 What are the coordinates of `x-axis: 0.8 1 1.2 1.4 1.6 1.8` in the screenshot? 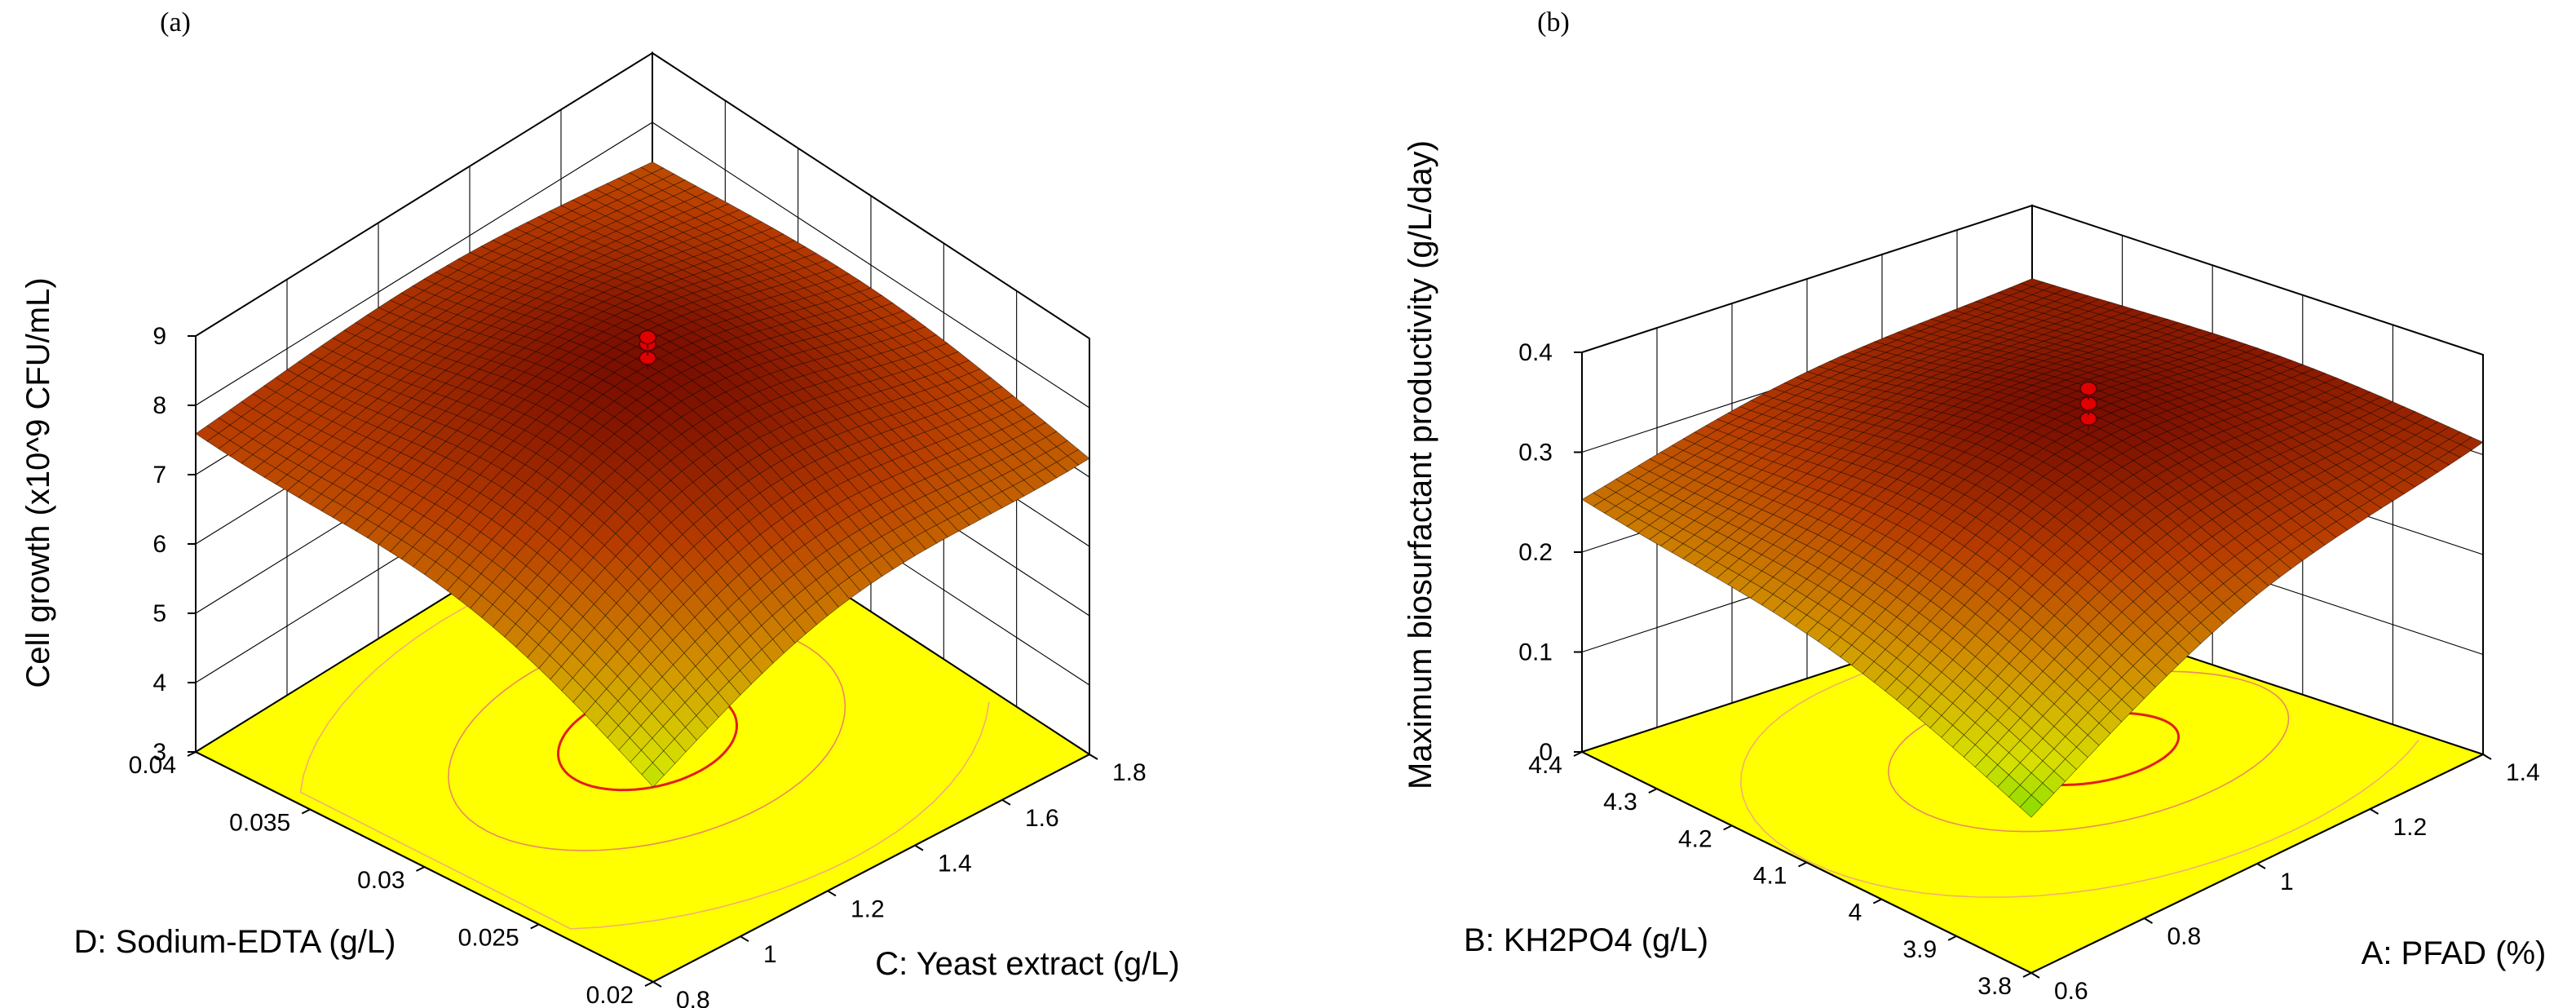 It's located at (899, 881).